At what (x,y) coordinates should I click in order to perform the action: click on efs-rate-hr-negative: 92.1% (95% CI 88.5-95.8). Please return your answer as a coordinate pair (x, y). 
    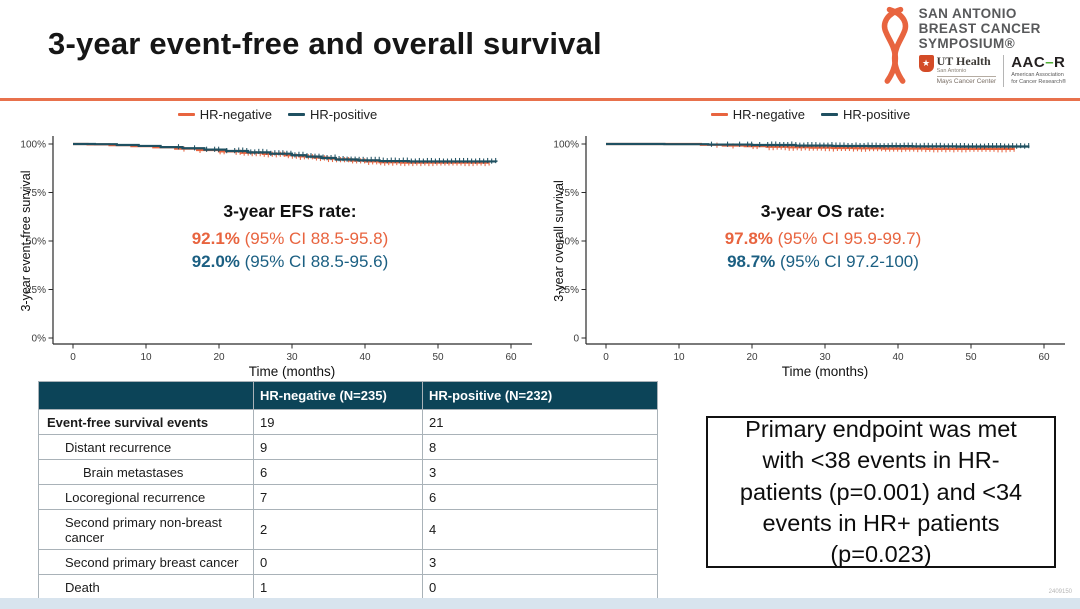
    Looking at the image, I should click on (290, 238).